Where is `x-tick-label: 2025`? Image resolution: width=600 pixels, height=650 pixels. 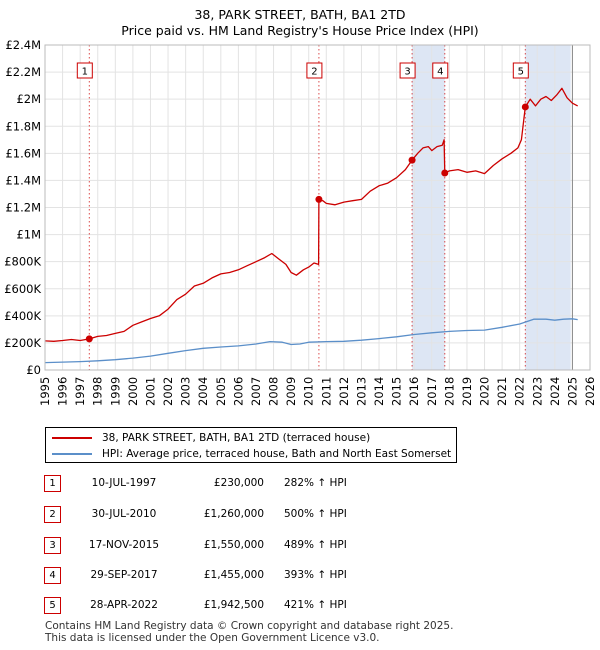
x-tick-label: 2025 is located at coordinates (572, 391).